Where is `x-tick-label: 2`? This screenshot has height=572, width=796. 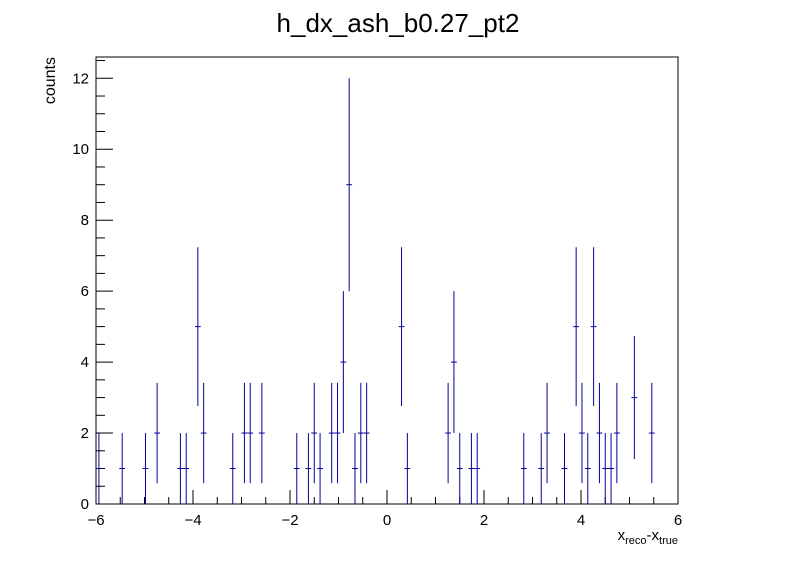
x-tick-label: 2 is located at coordinates (484, 520).